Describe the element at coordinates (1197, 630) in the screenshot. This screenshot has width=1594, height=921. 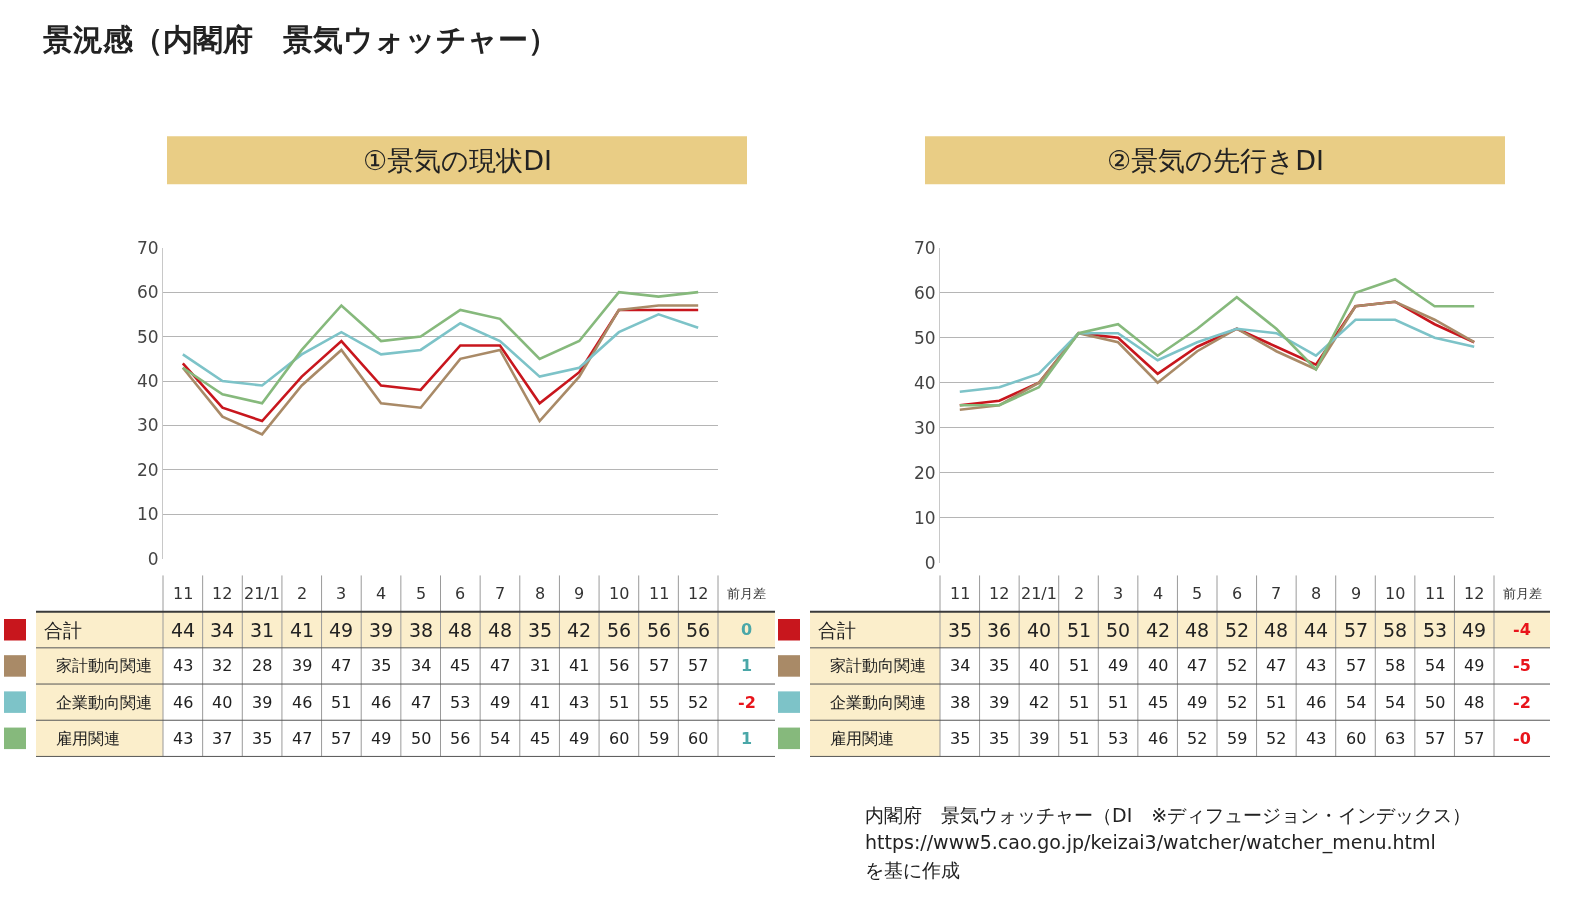
I see `data-label: 48` at that location.